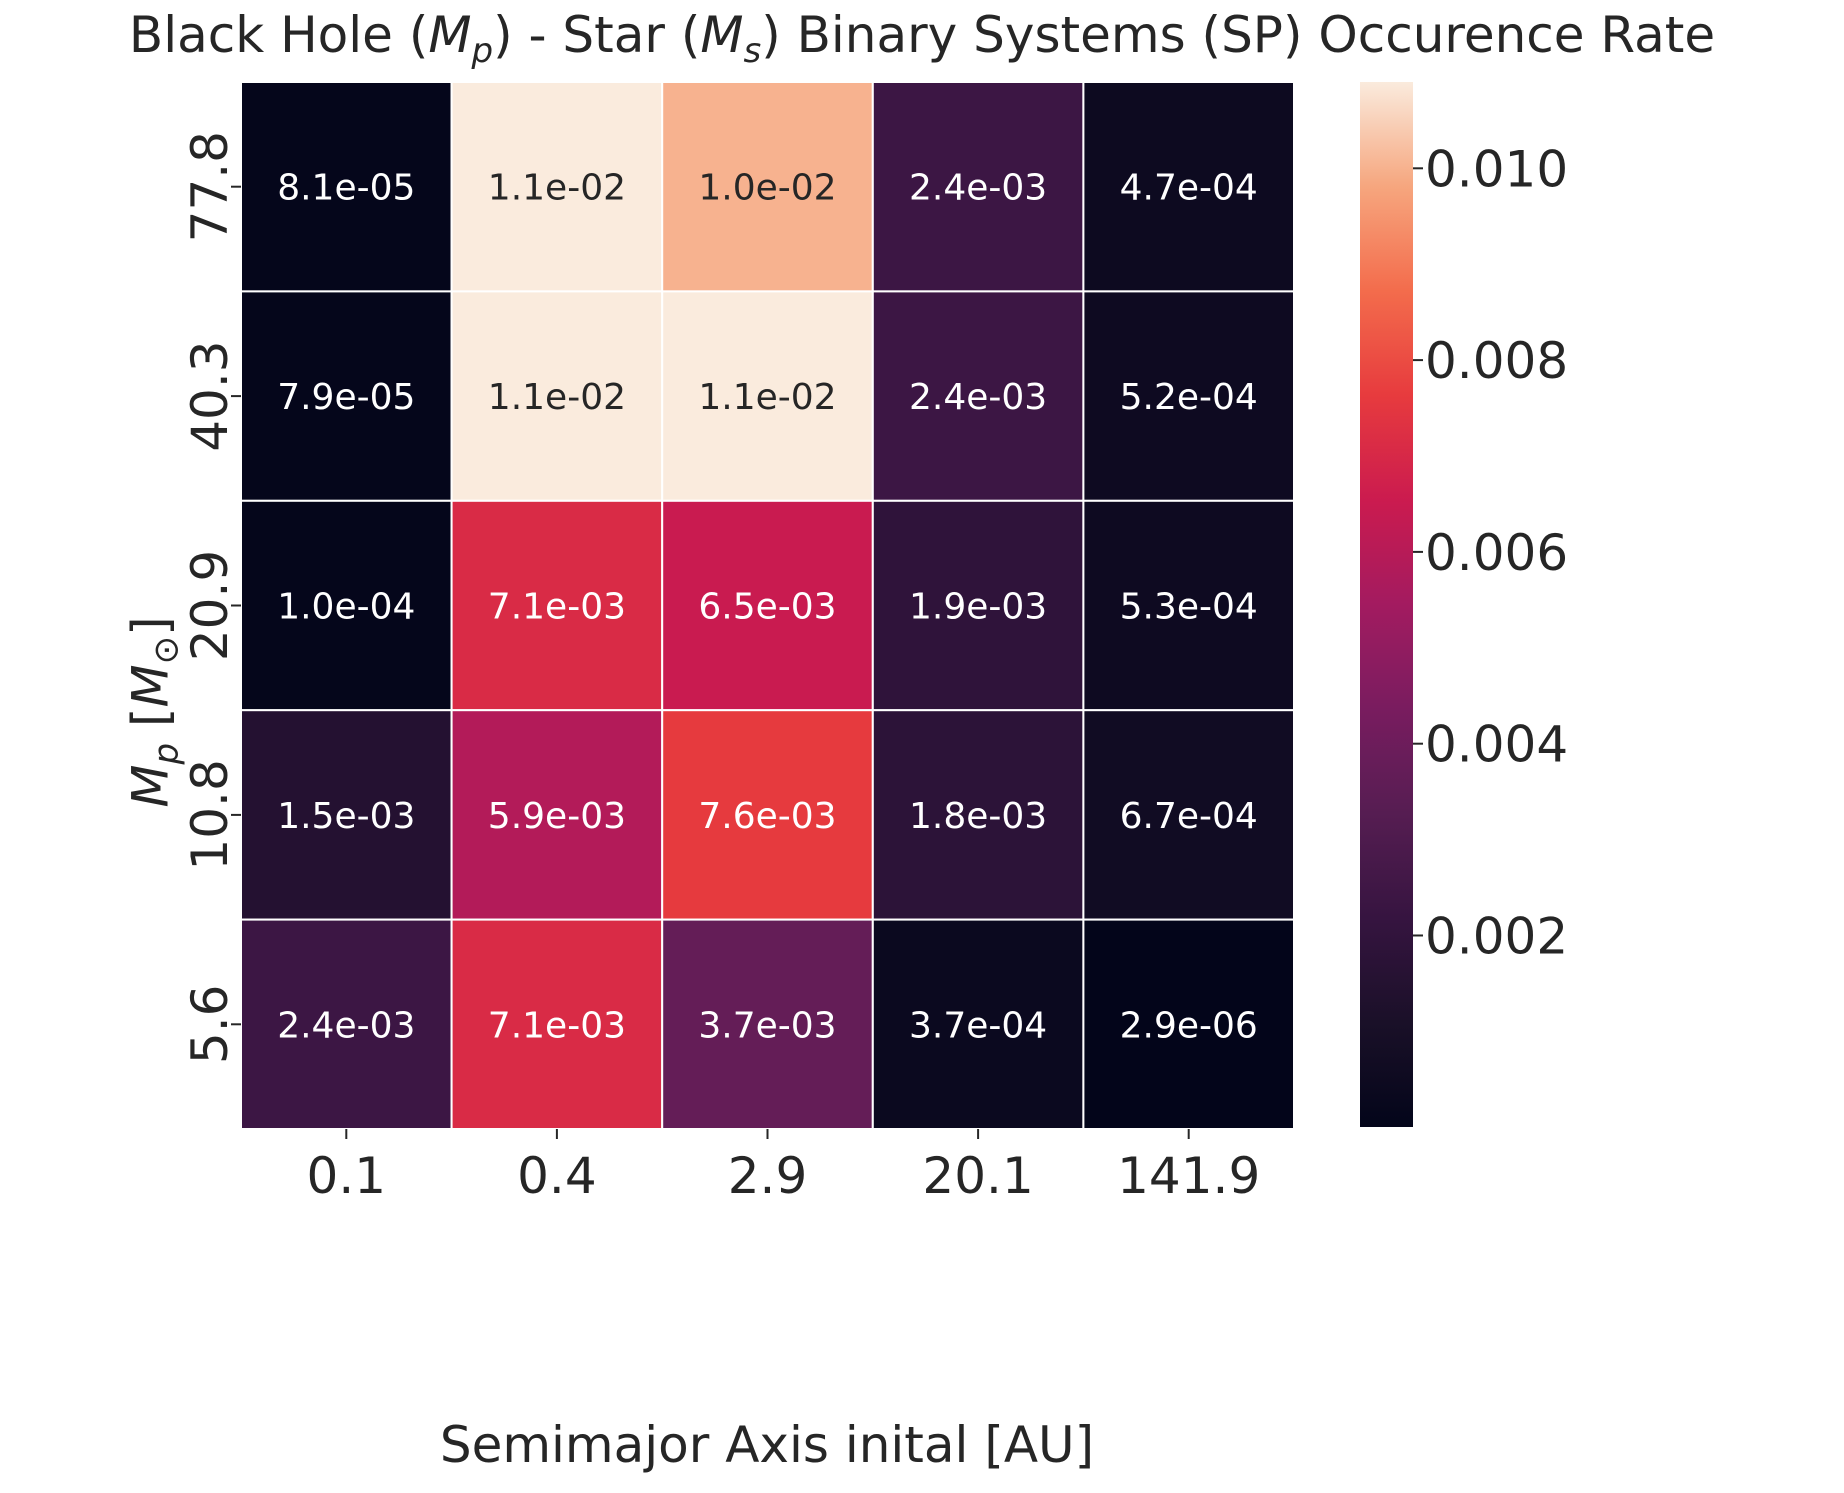 Image resolution: width=1844 pixels, height=1493 pixels. I want to click on cell-value-label: 7.6e-03, so click(767, 816).